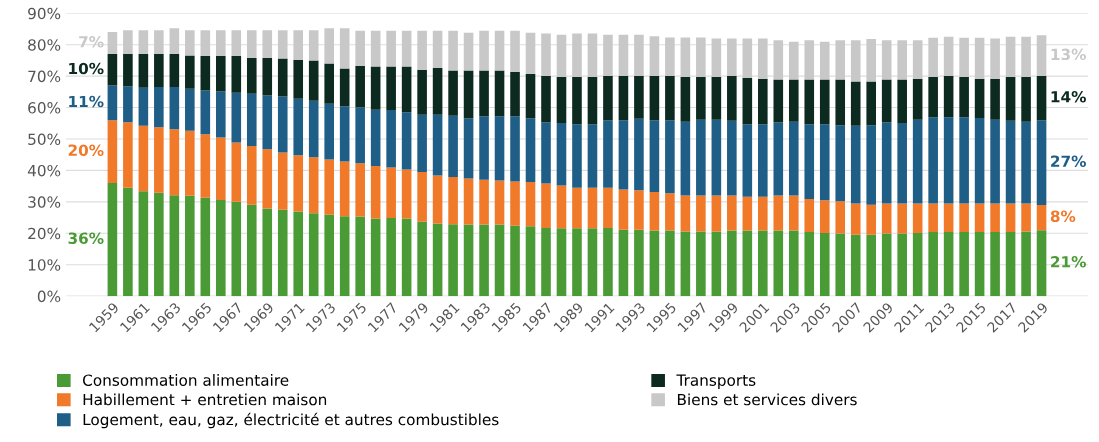  I want to click on annotation: 20%, so click(86, 150).